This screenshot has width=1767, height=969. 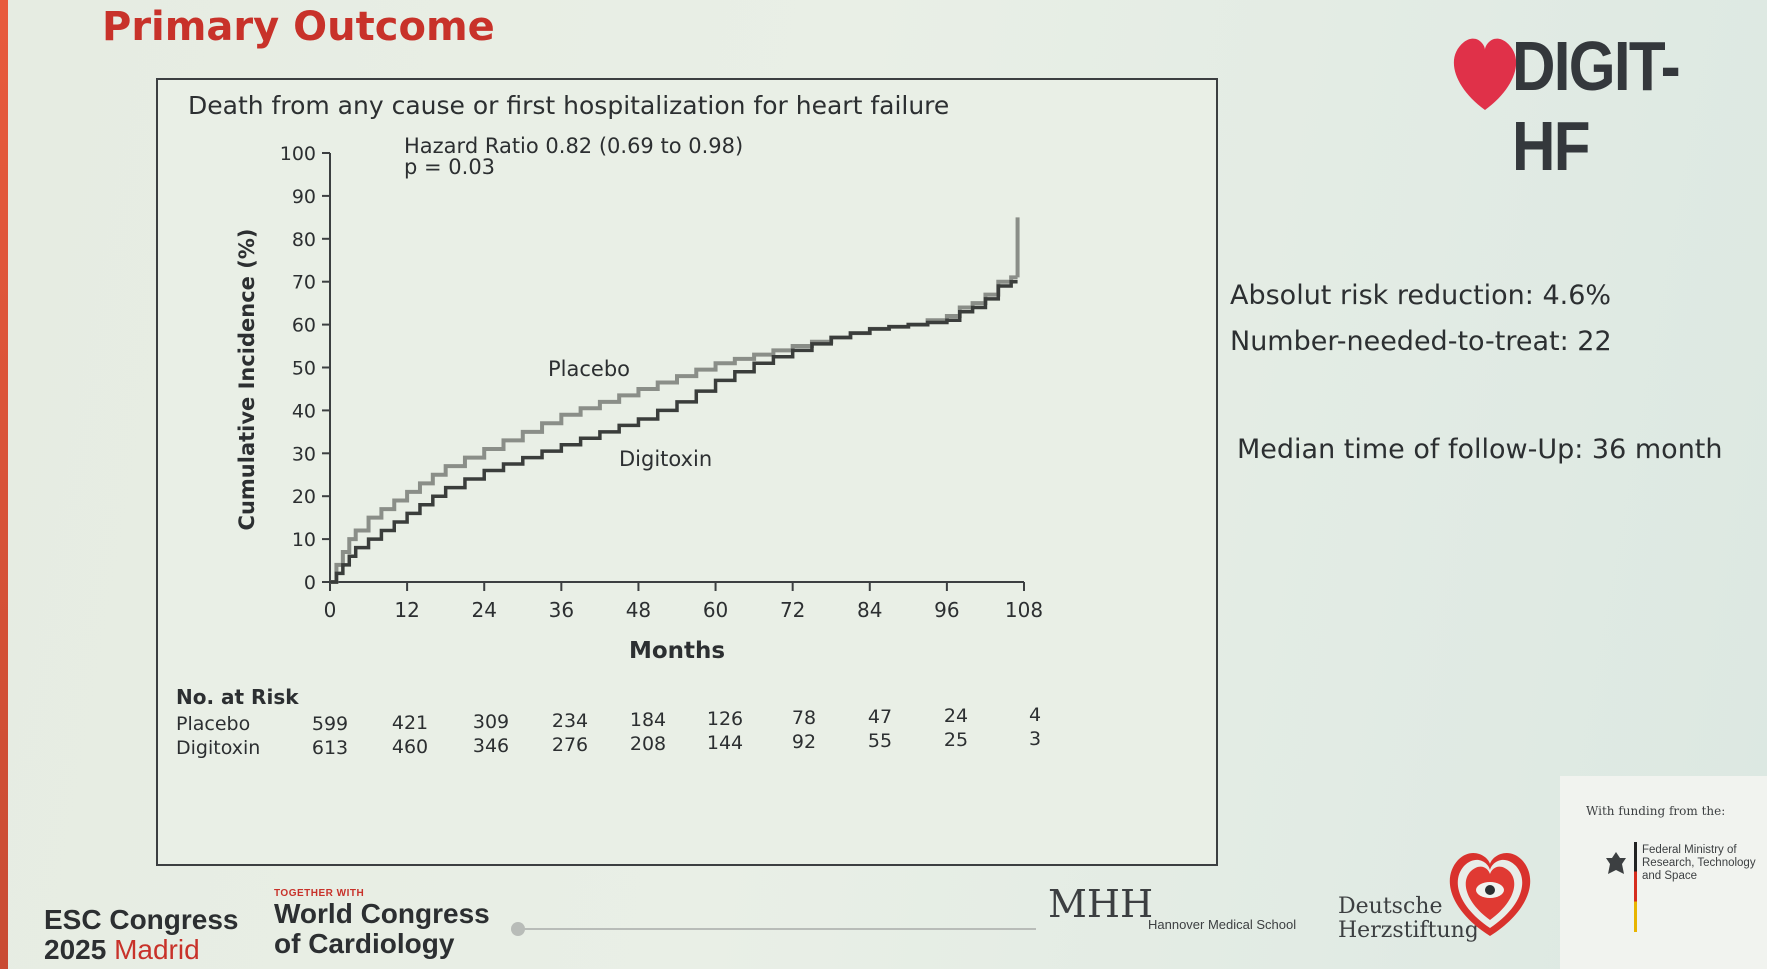 I want to click on deutsche-herzstiftung-text: Deutsche Herzstiftung, so click(x=1408, y=919).